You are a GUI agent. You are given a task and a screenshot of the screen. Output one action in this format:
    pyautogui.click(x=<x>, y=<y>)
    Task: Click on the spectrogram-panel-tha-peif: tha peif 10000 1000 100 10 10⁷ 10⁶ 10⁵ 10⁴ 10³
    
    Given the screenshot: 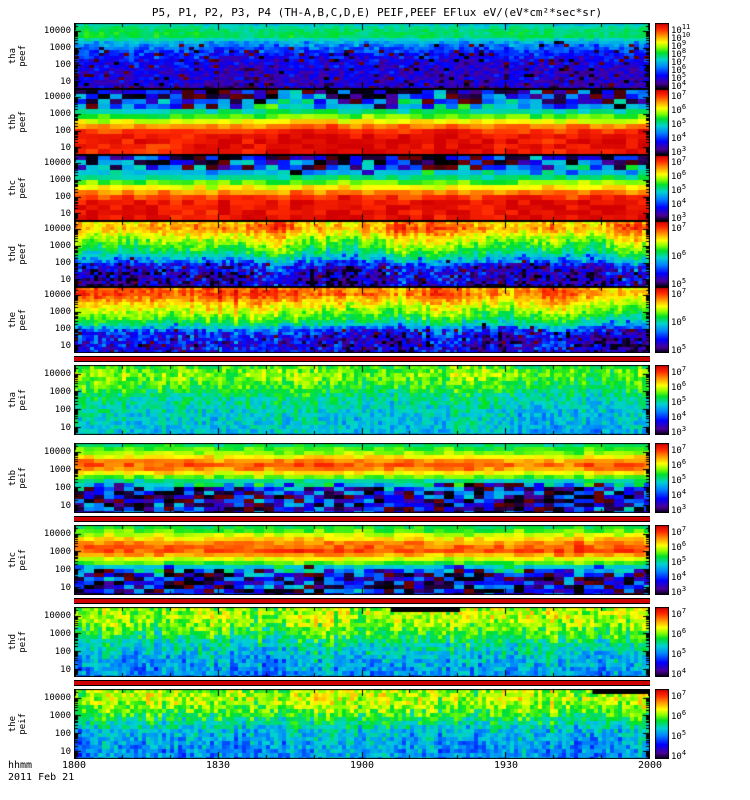 What is the action you would take?
    pyautogui.click(x=377, y=401)
    